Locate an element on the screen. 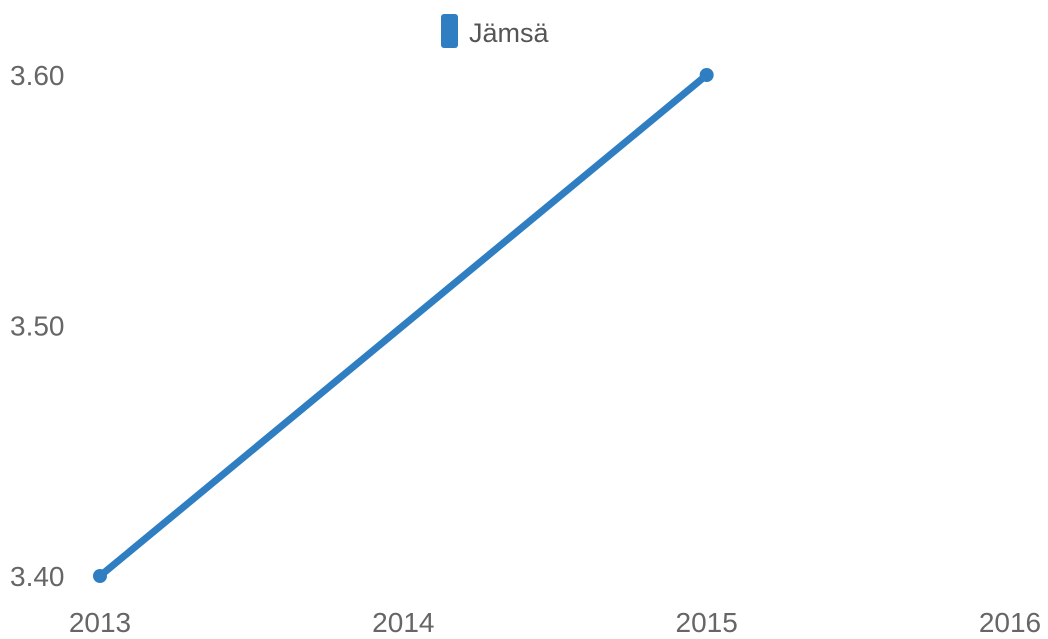 This screenshot has height=639, width=1048. y-tick-label: 3.40 is located at coordinates (37, 576).